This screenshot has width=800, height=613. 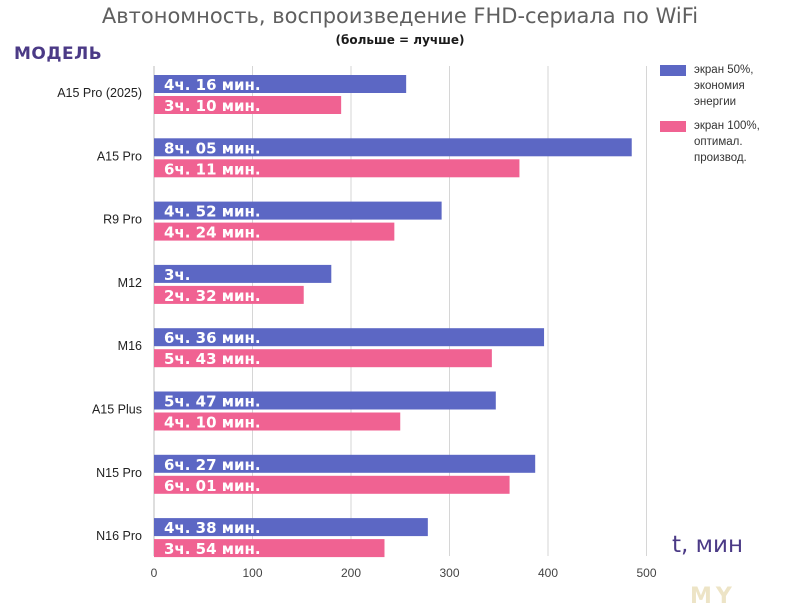 What do you see at coordinates (212, 296) in the screenshot?
I see `bar-data-label: 2ч. 32 мин.` at bounding box center [212, 296].